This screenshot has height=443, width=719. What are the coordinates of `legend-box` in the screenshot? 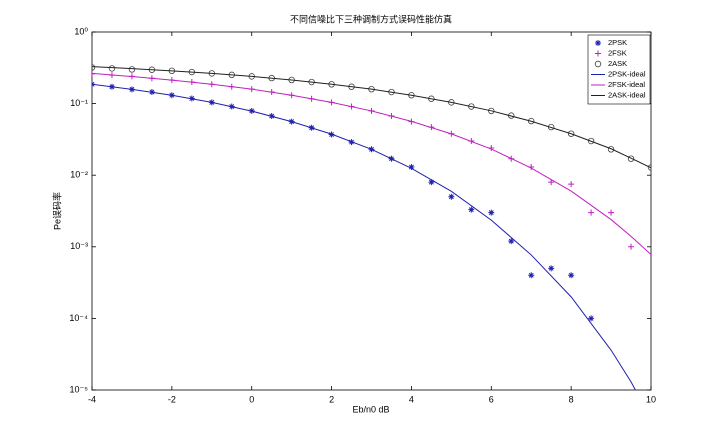 It's located at (619, 69).